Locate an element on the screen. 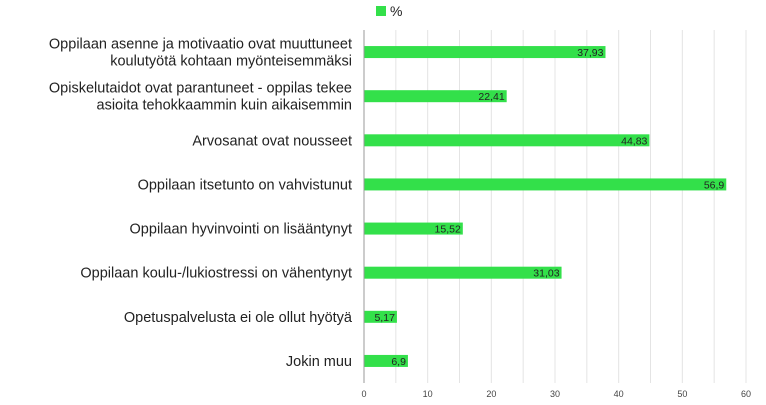  x-tick-label: 40 is located at coordinates (619, 394).